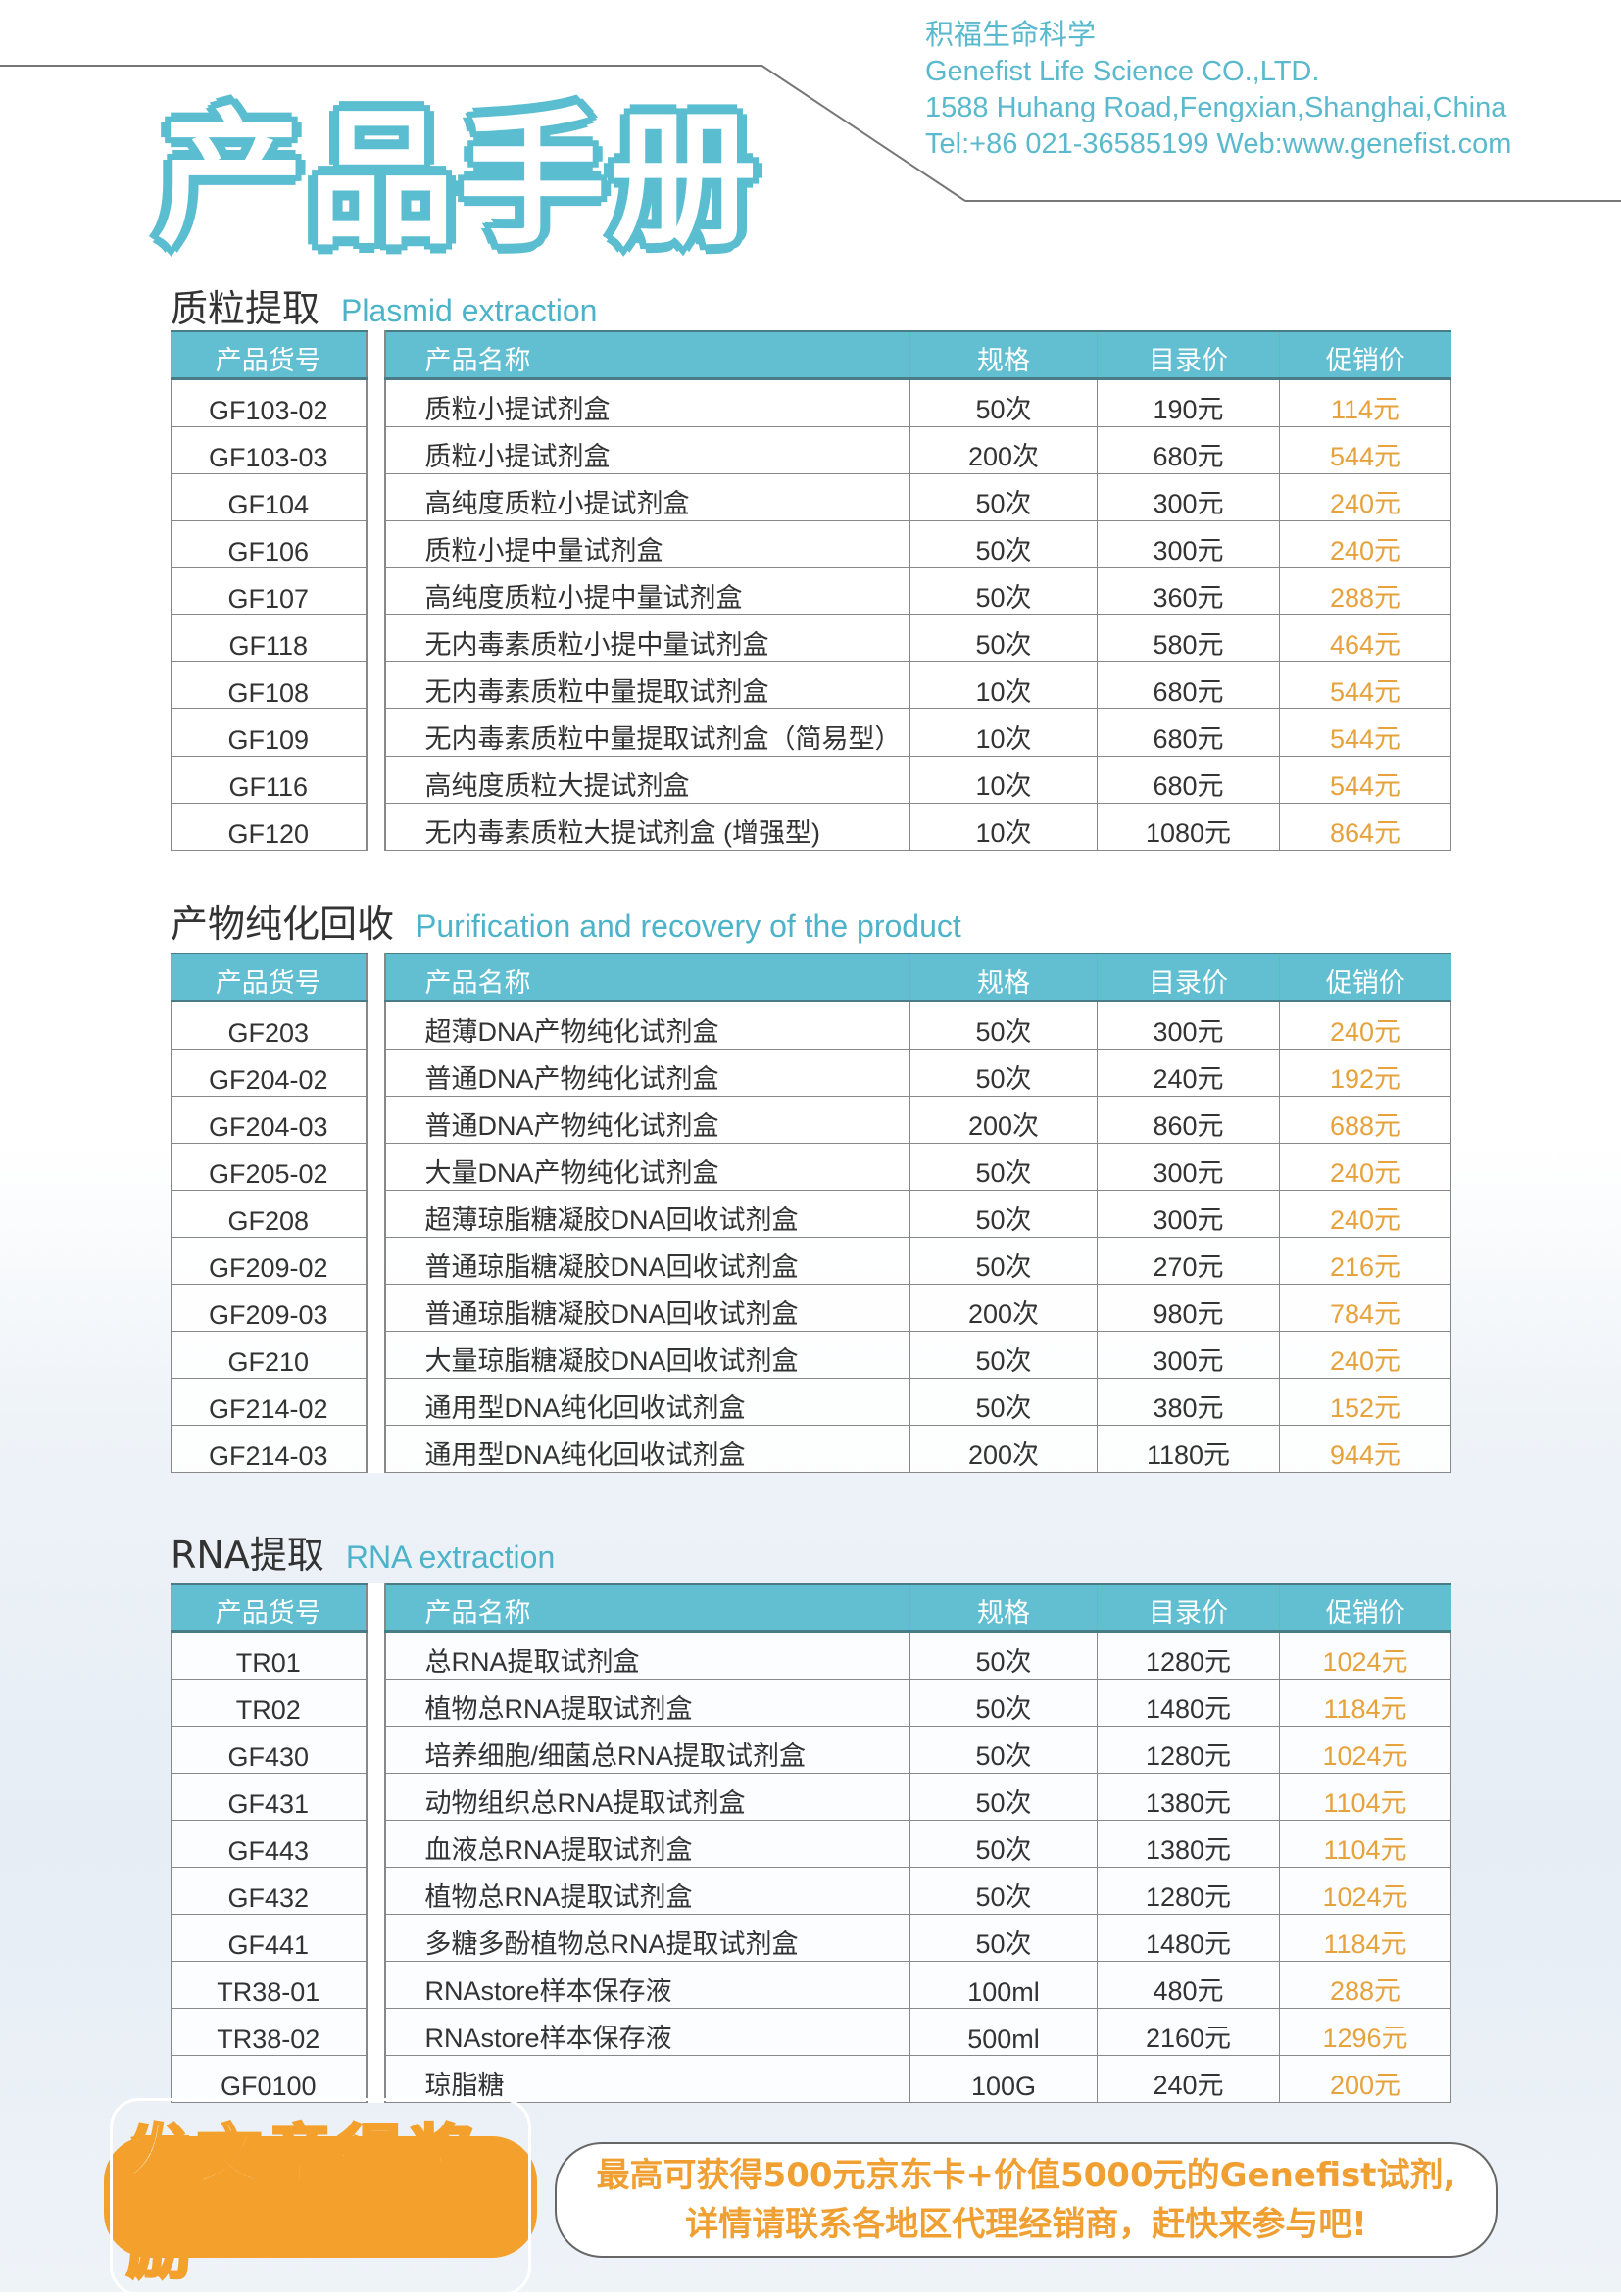  What do you see at coordinates (1003, 780) in the screenshot?
I see `spec: 10次` at bounding box center [1003, 780].